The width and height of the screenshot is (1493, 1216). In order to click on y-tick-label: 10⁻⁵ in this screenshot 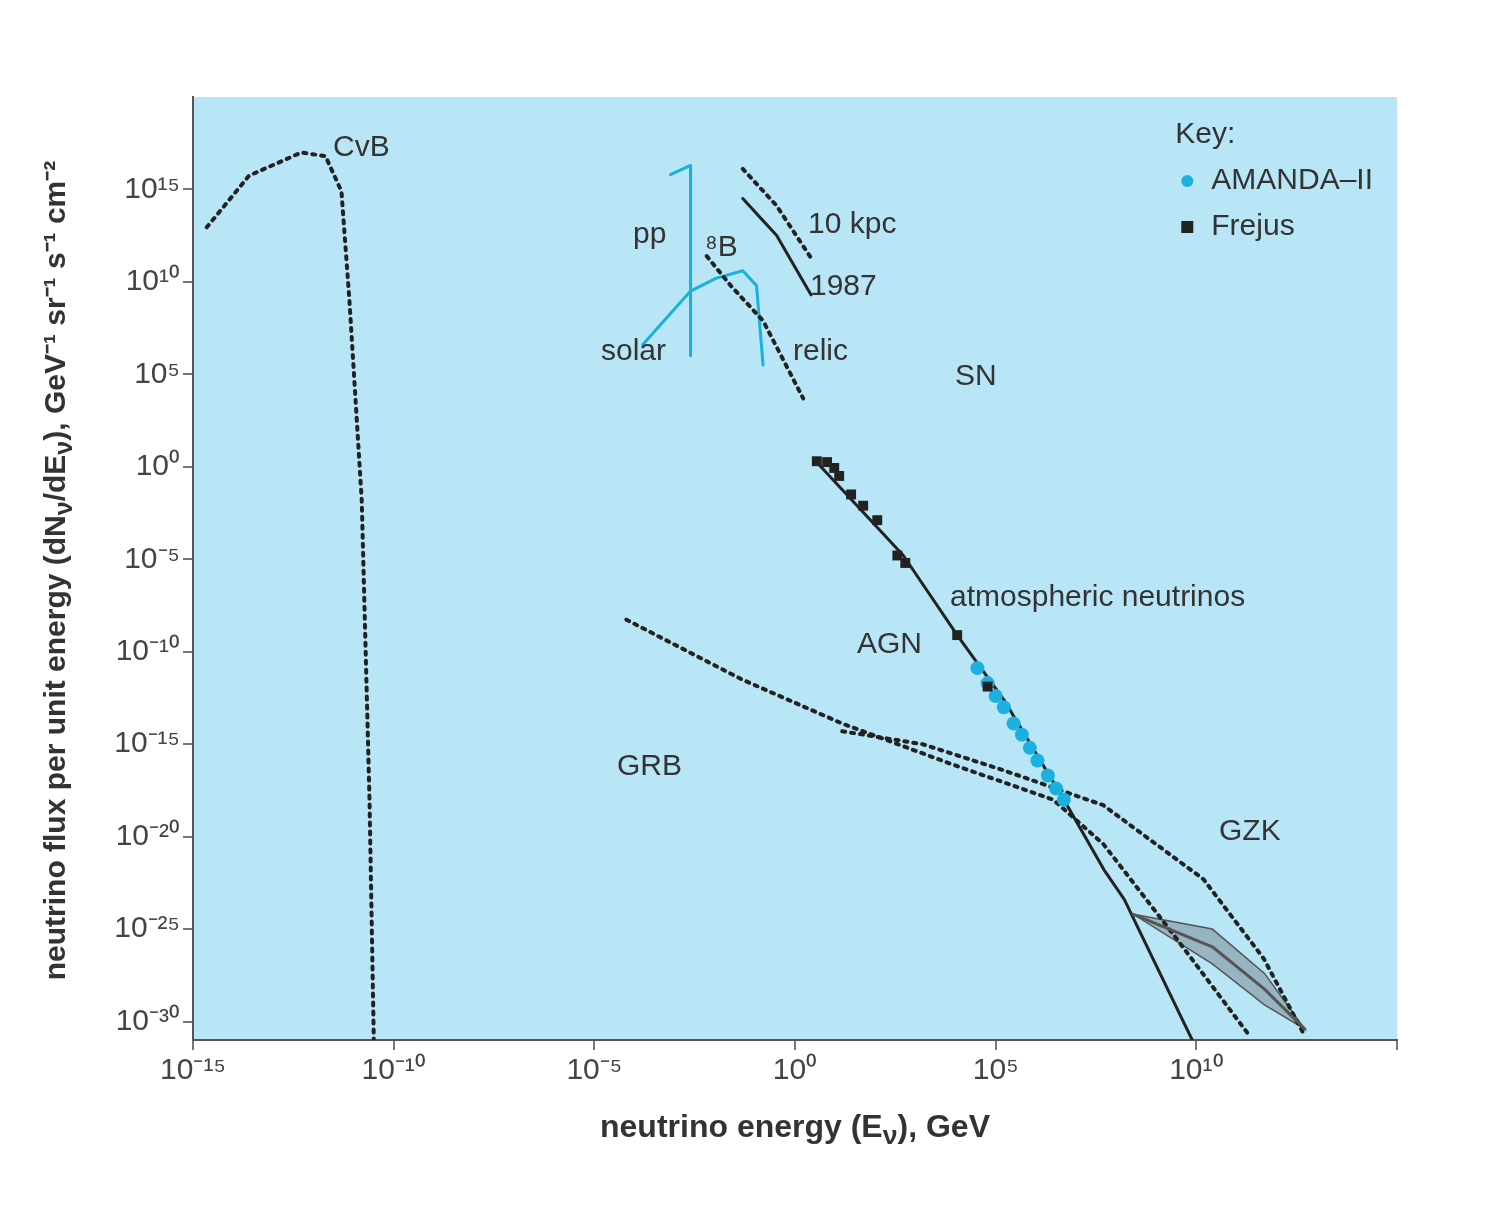, I will do `click(152, 557)`.